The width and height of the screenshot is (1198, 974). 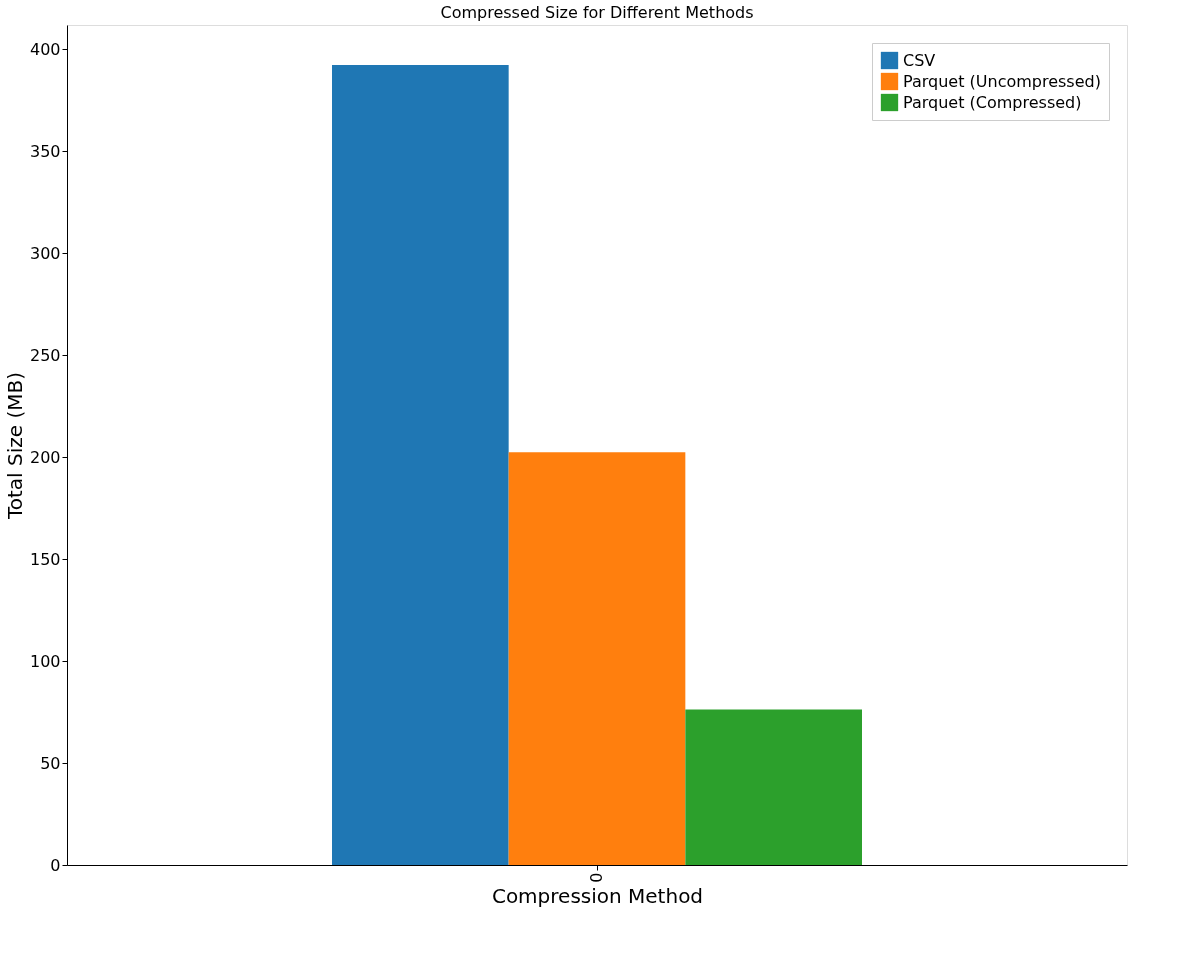 What do you see at coordinates (50, 763) in the screenshot?
I see `y-tick-label: 50` at bounding box center [50, 763].